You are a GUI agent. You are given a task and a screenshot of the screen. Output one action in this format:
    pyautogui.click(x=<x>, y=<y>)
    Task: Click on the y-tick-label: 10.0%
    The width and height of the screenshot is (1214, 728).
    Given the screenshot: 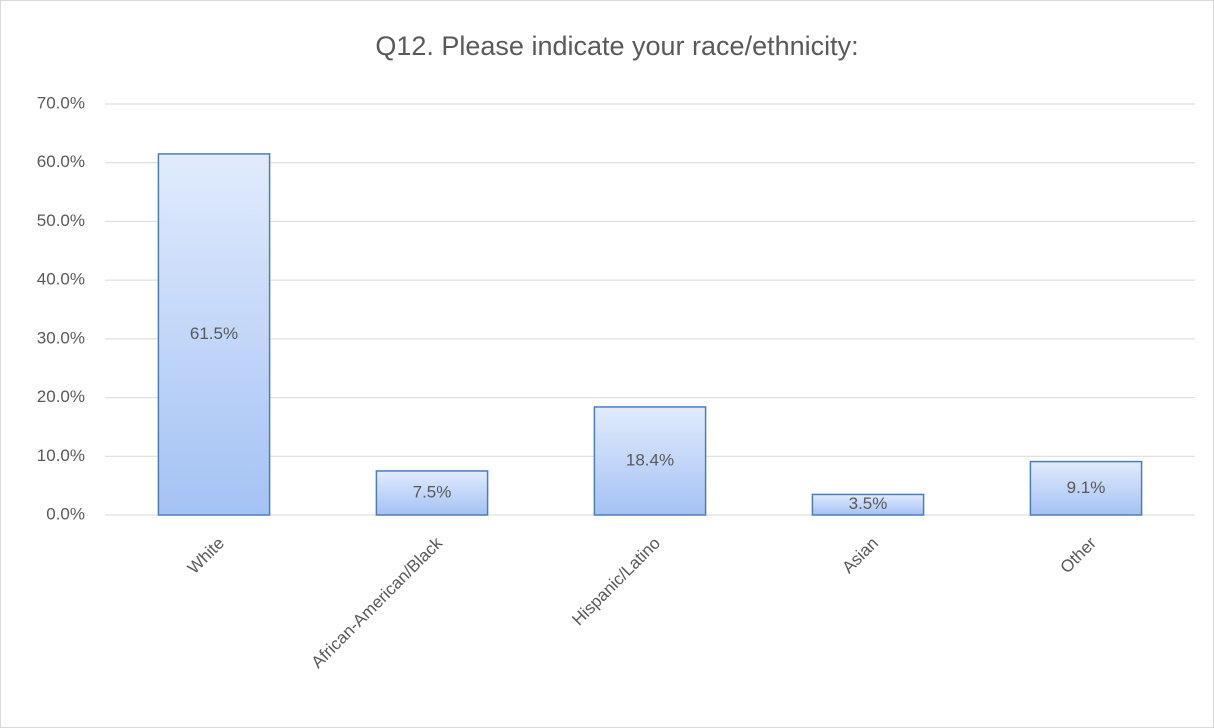 What is the action you would take?
    pyautogui.click(x=61, y=455)
    